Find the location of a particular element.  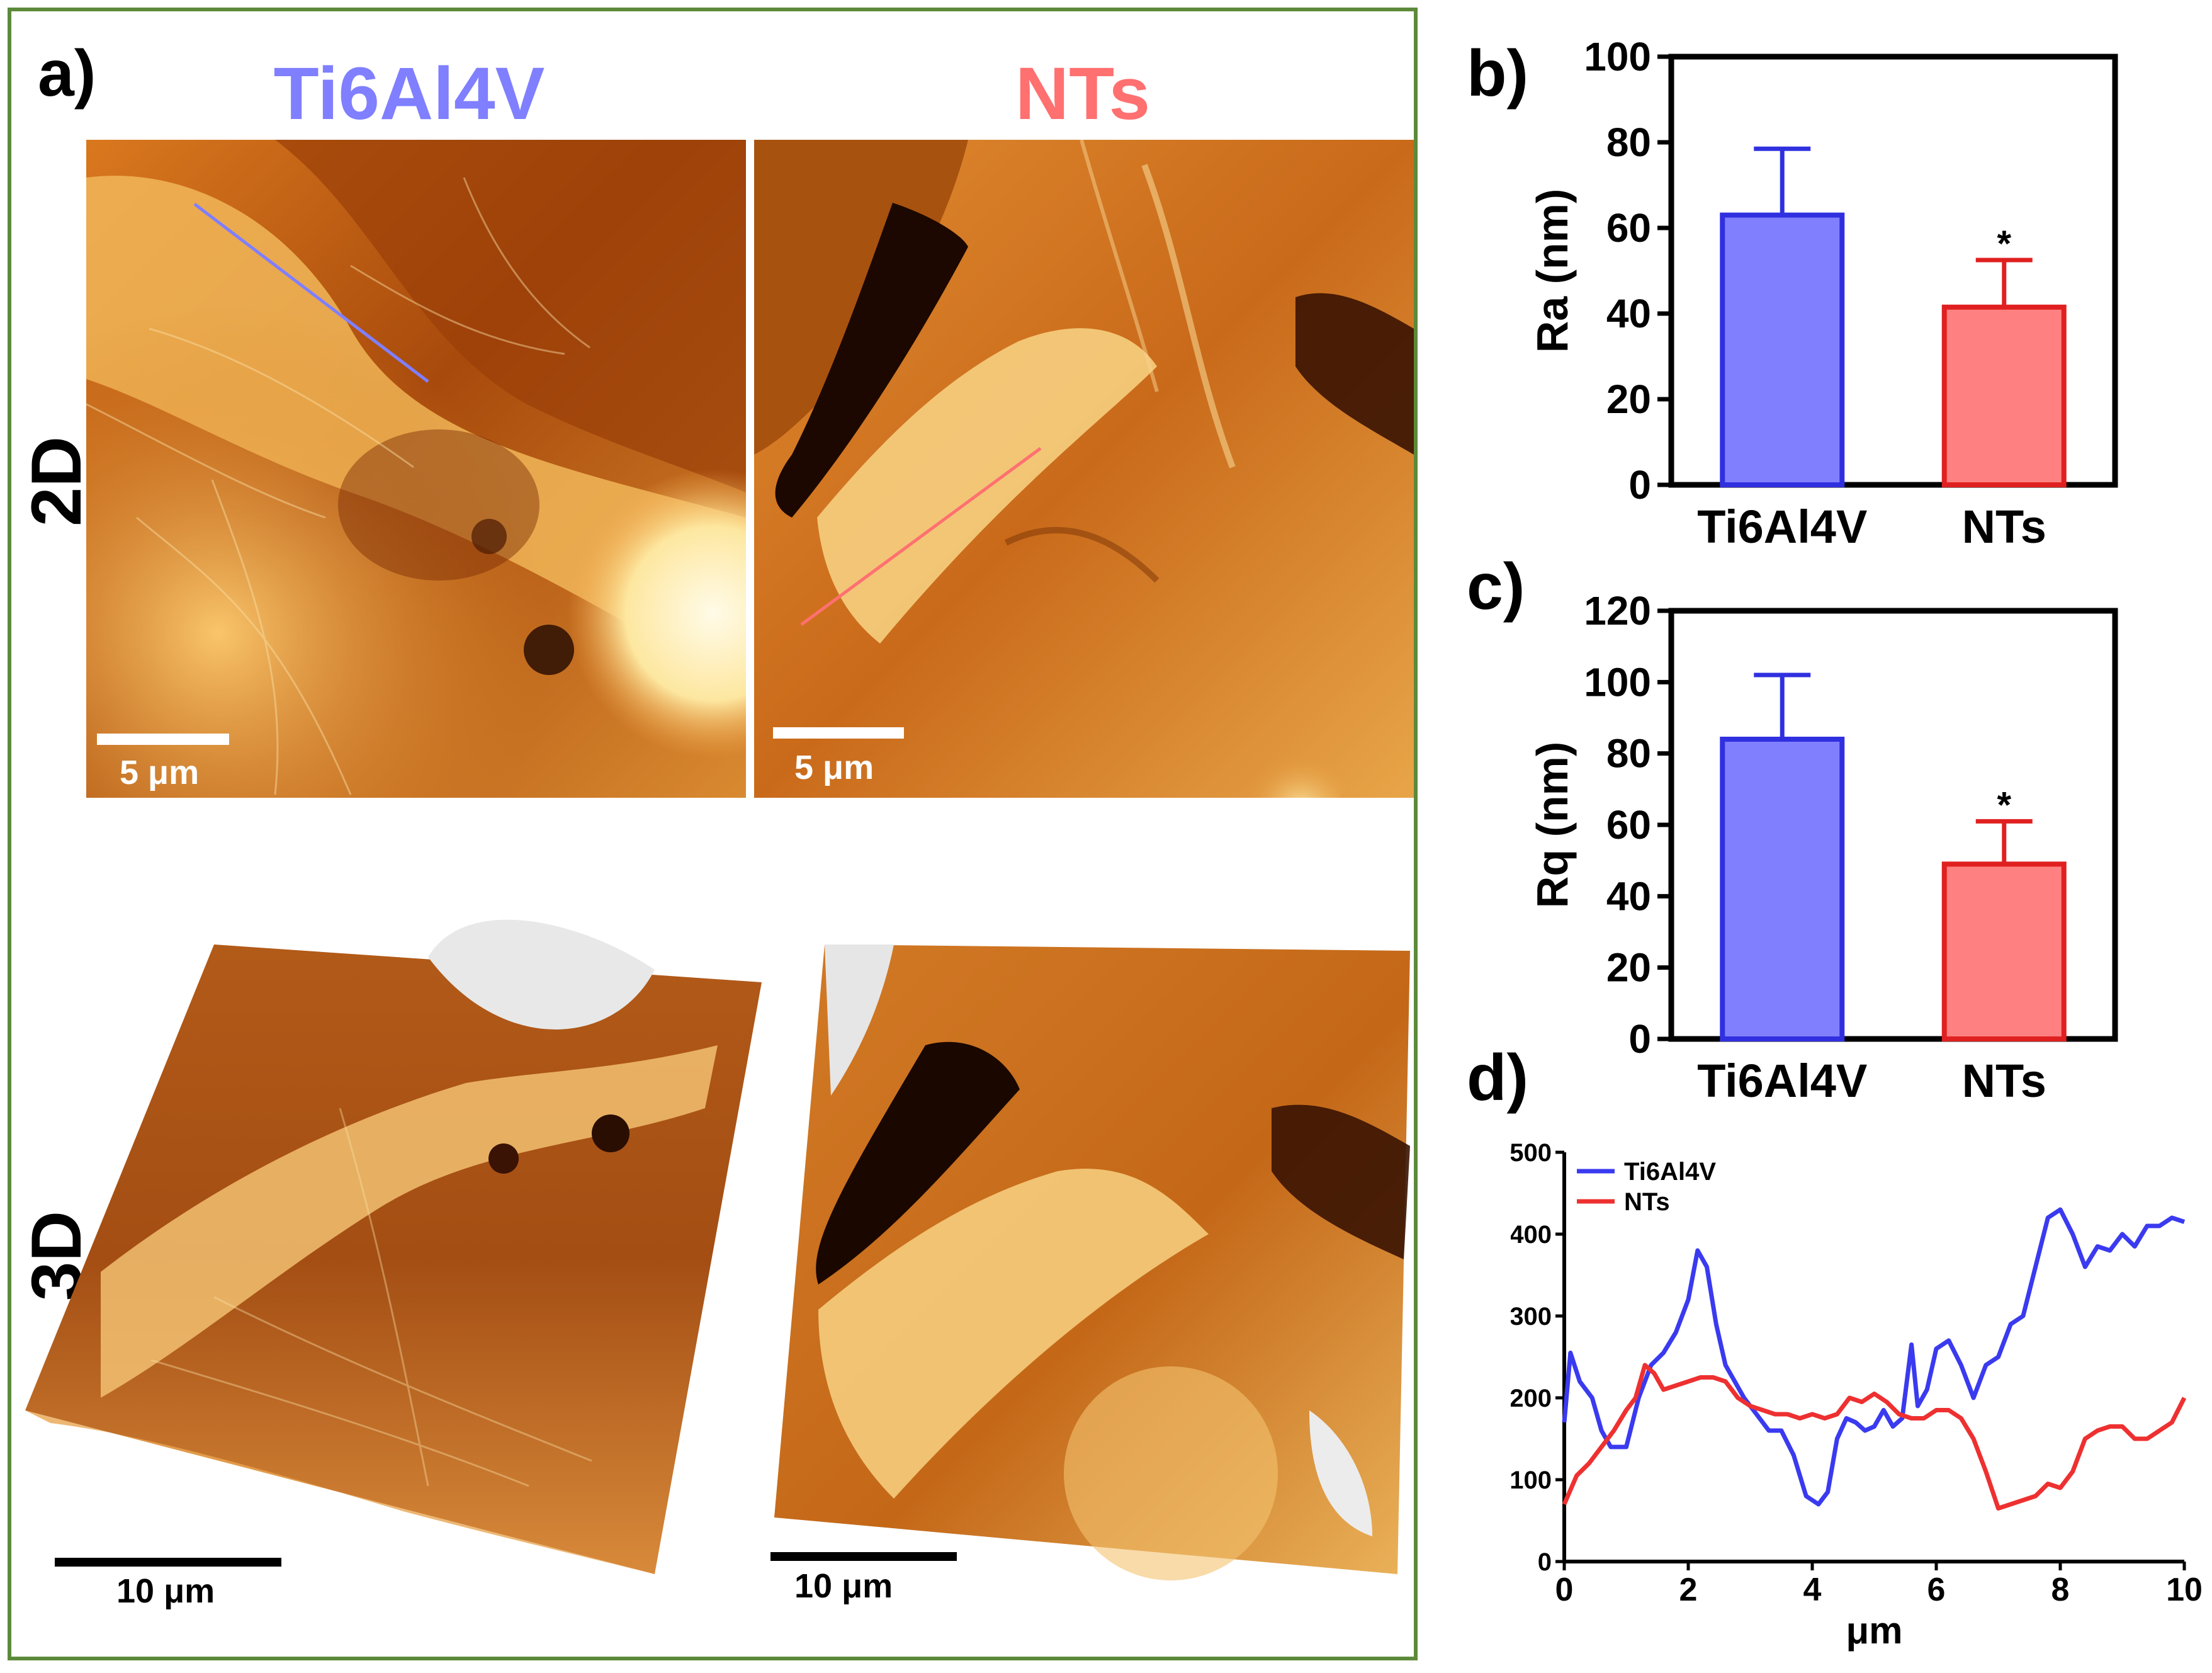

scalebar-2d-nts-label: 5 μm is located at coordinates (834, 768).